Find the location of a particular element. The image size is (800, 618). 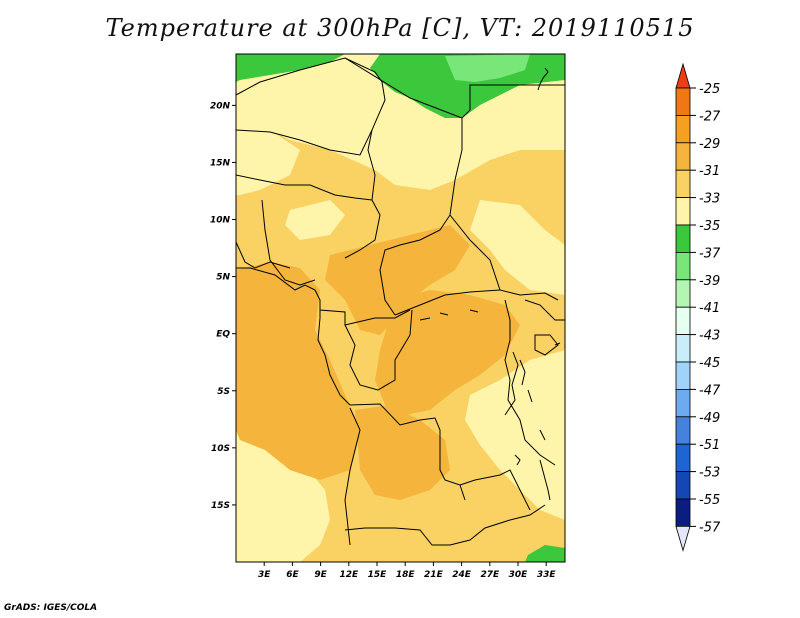

x-tick-label: 21E is located at coordinates (434, 575).